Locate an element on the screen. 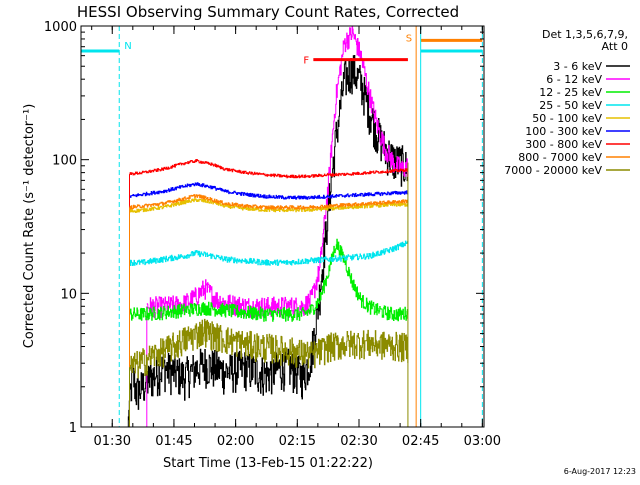 The height and width of the screenshot is (485, 640). x-tick-label: 02:30 is located at coordinates (358, 441).